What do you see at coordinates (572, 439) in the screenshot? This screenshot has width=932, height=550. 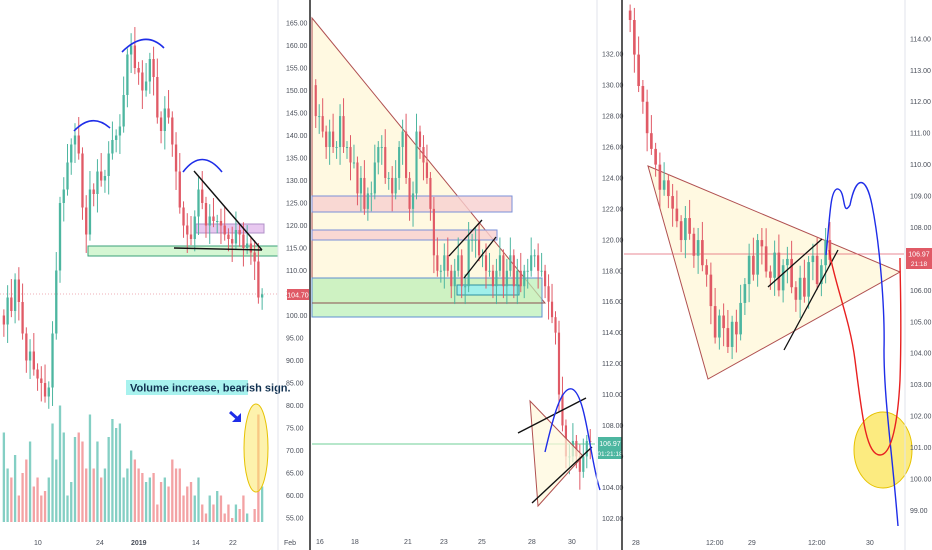 I see `projection-path-blue` at bounding box center [572, 439].